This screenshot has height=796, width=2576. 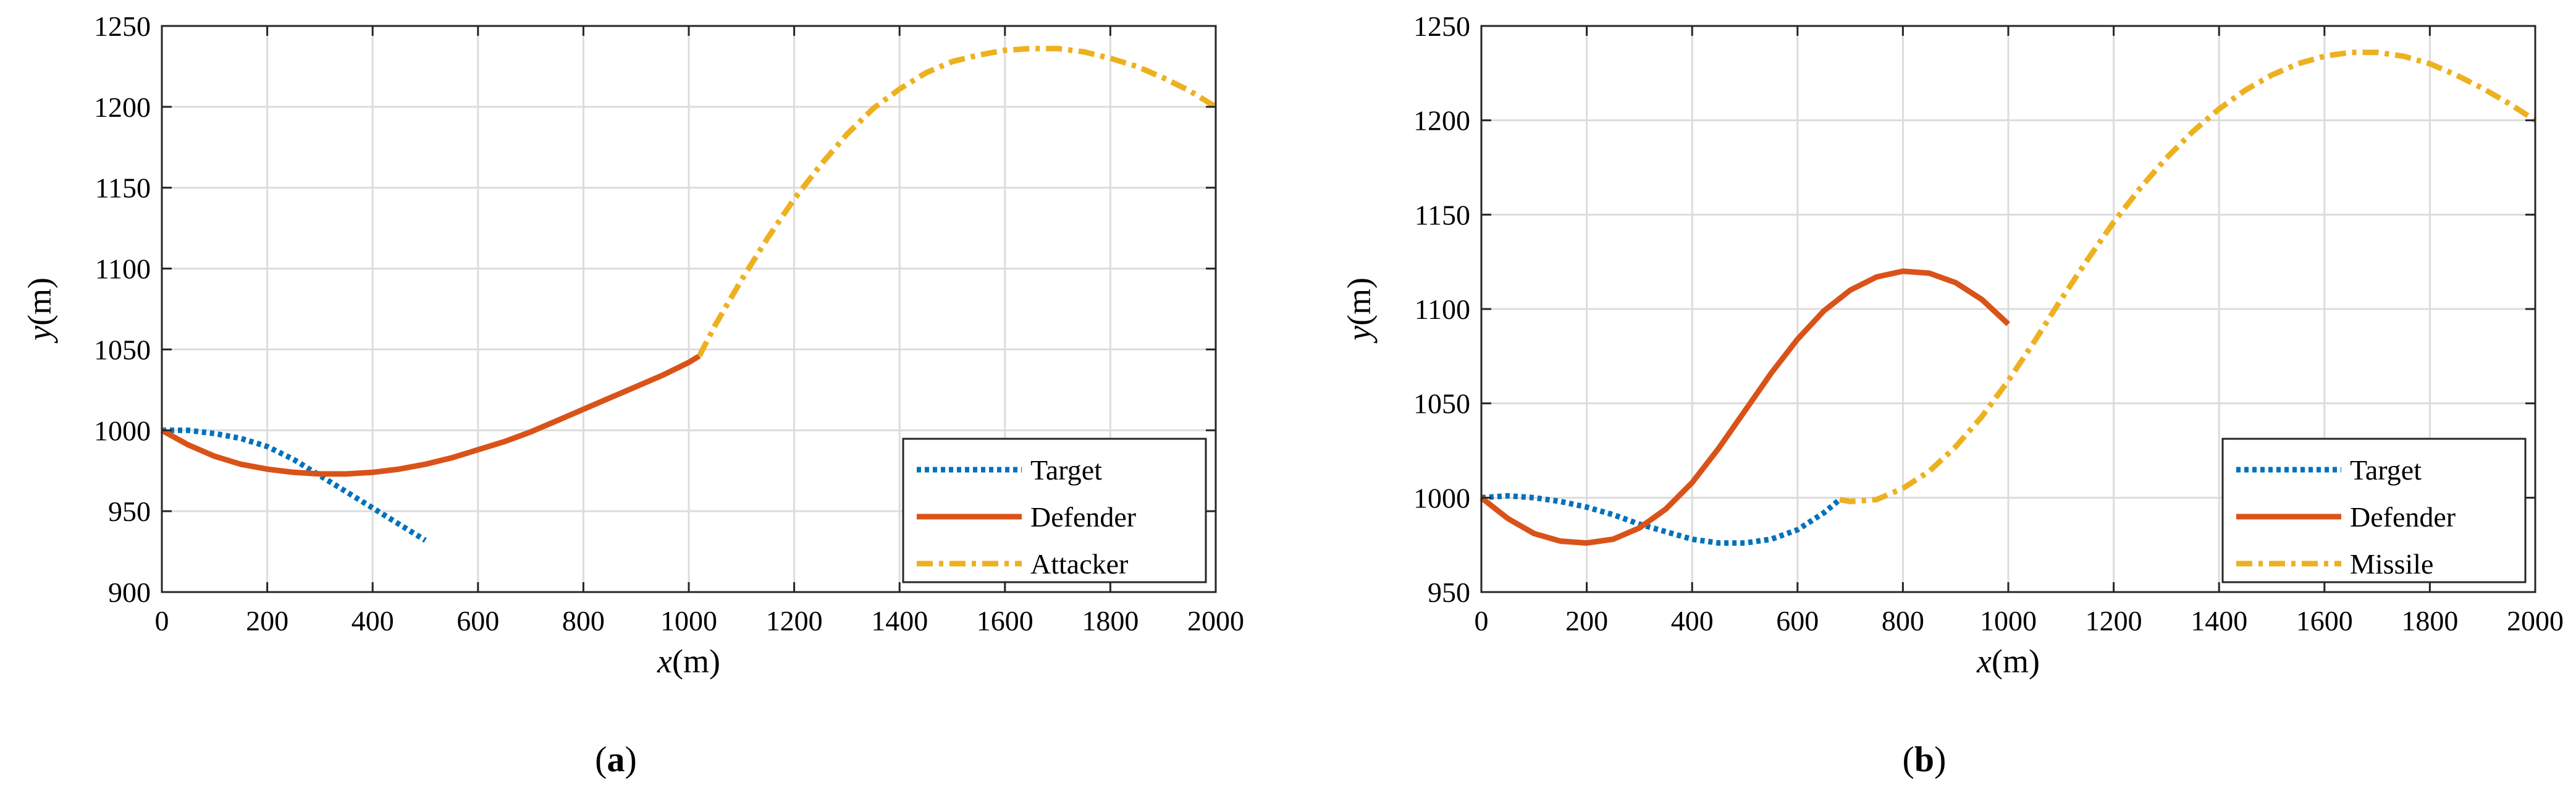 I want to click on series-line-attacker, so click(x=957, y=201).